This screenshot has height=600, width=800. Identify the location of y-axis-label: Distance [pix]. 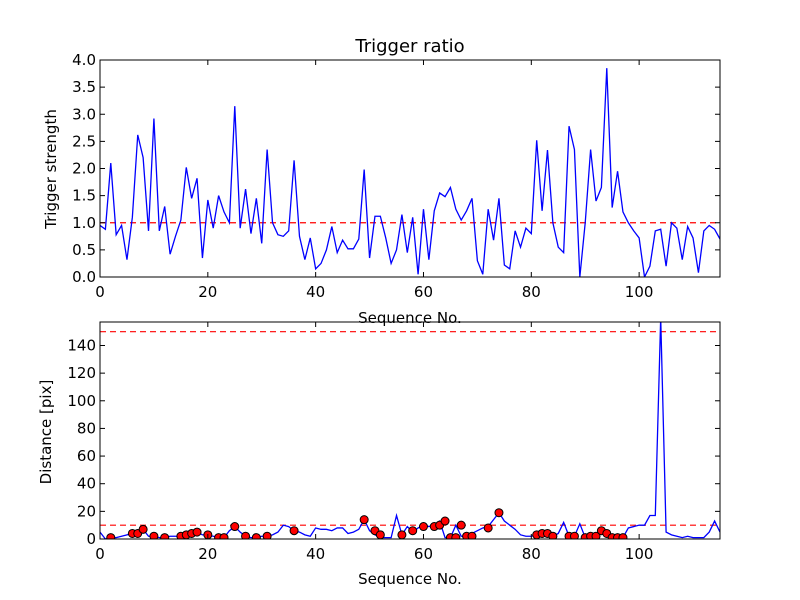
(46, 432).